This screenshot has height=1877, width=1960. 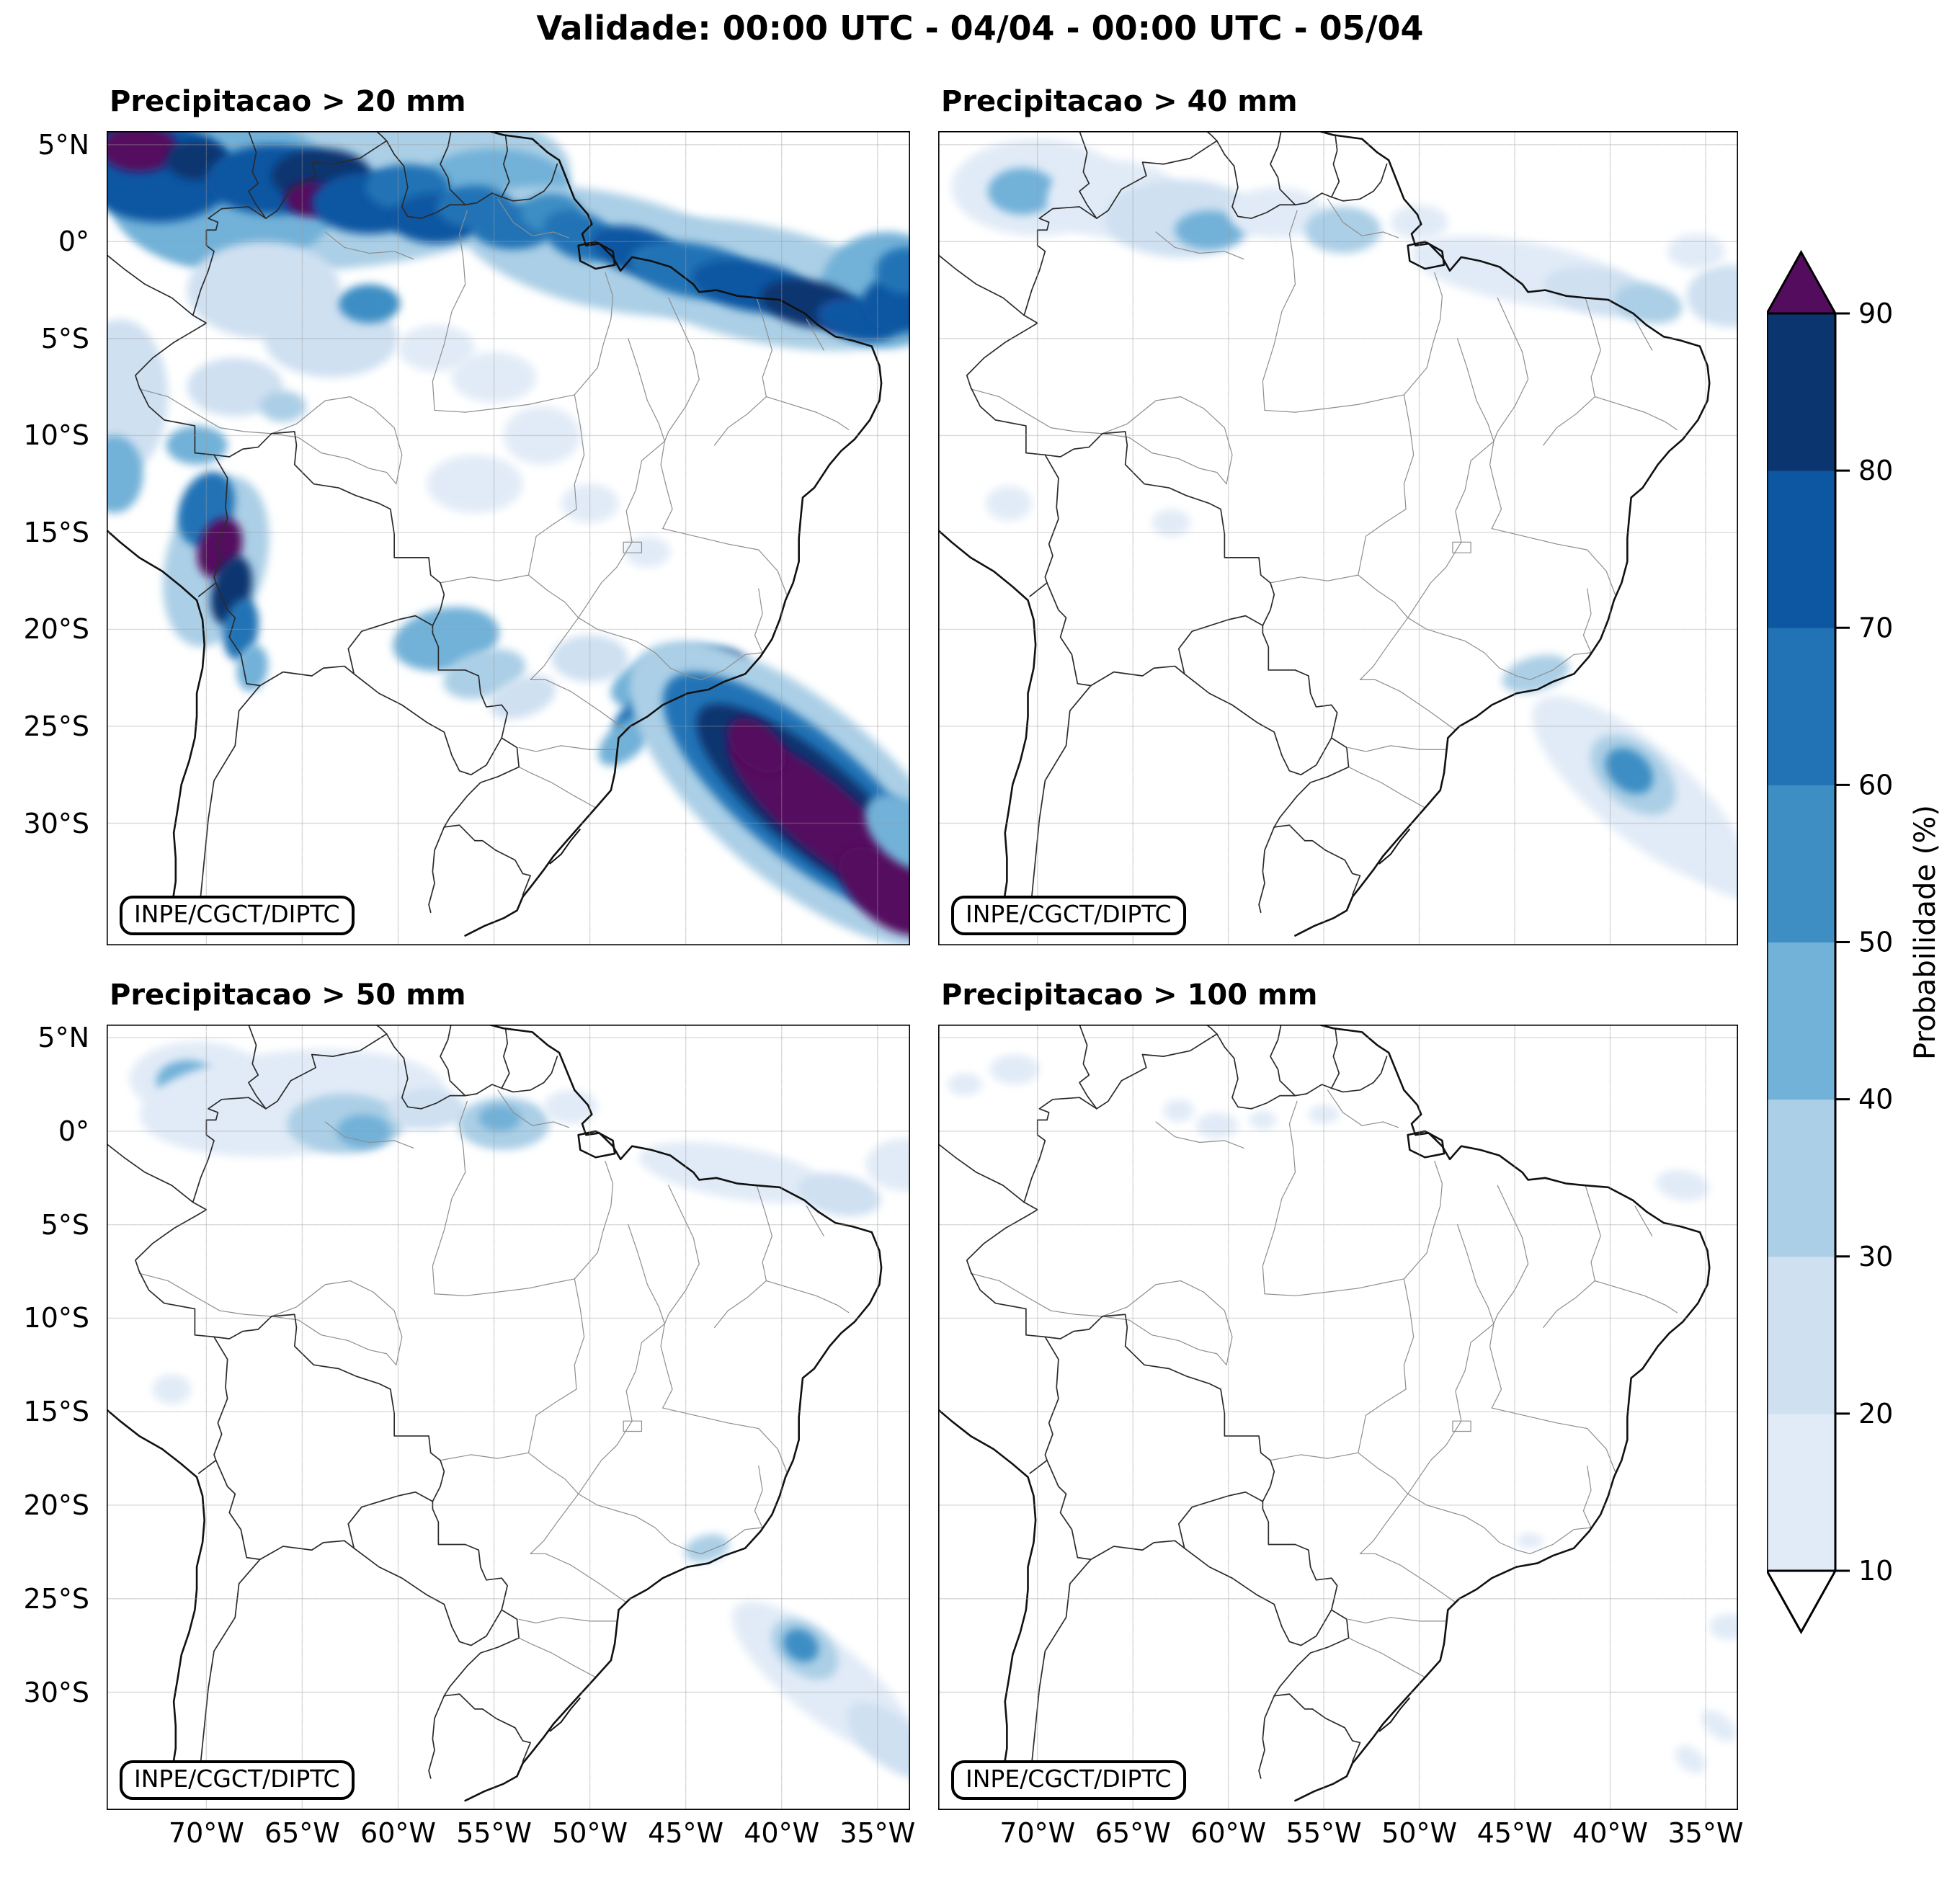 I want to click on colorbar-under-arrow, so click(x=1802, y=1602).